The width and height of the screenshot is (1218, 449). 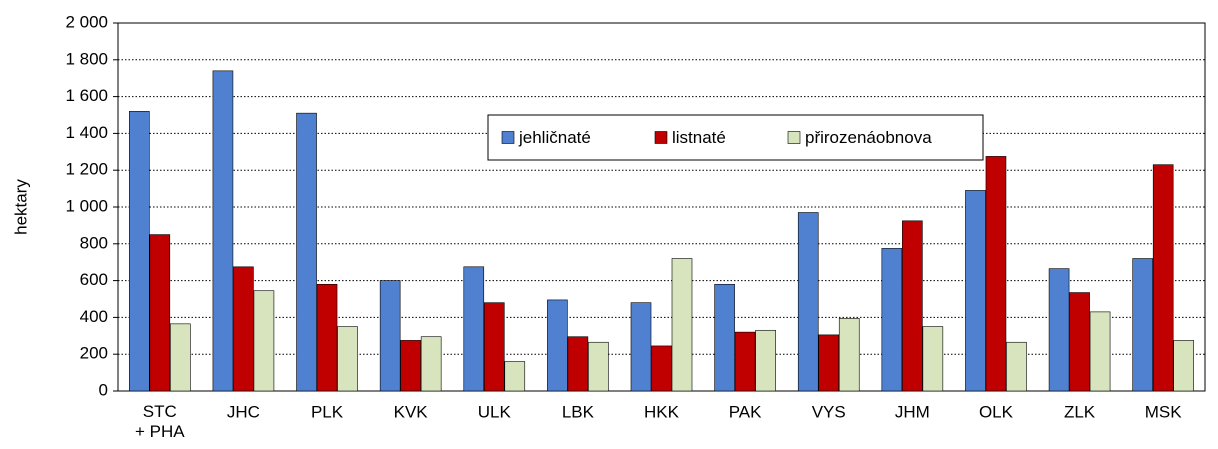 What do you see at coordinates (554, 137) in the screenshot?
I see `legend-label: jehličnaté` at bounding box center [554, 137].